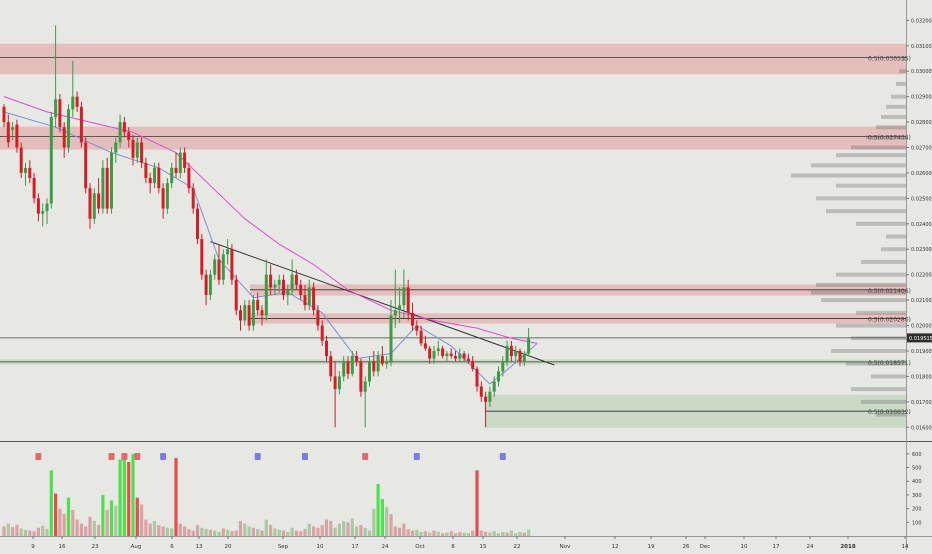 The height and width of the screenshot is (554, 932). What do you see at coordinates (889, 291) in the screenshot?
I see `zone-label: 0.5(0.021406)` at bounding box center [889, 291].